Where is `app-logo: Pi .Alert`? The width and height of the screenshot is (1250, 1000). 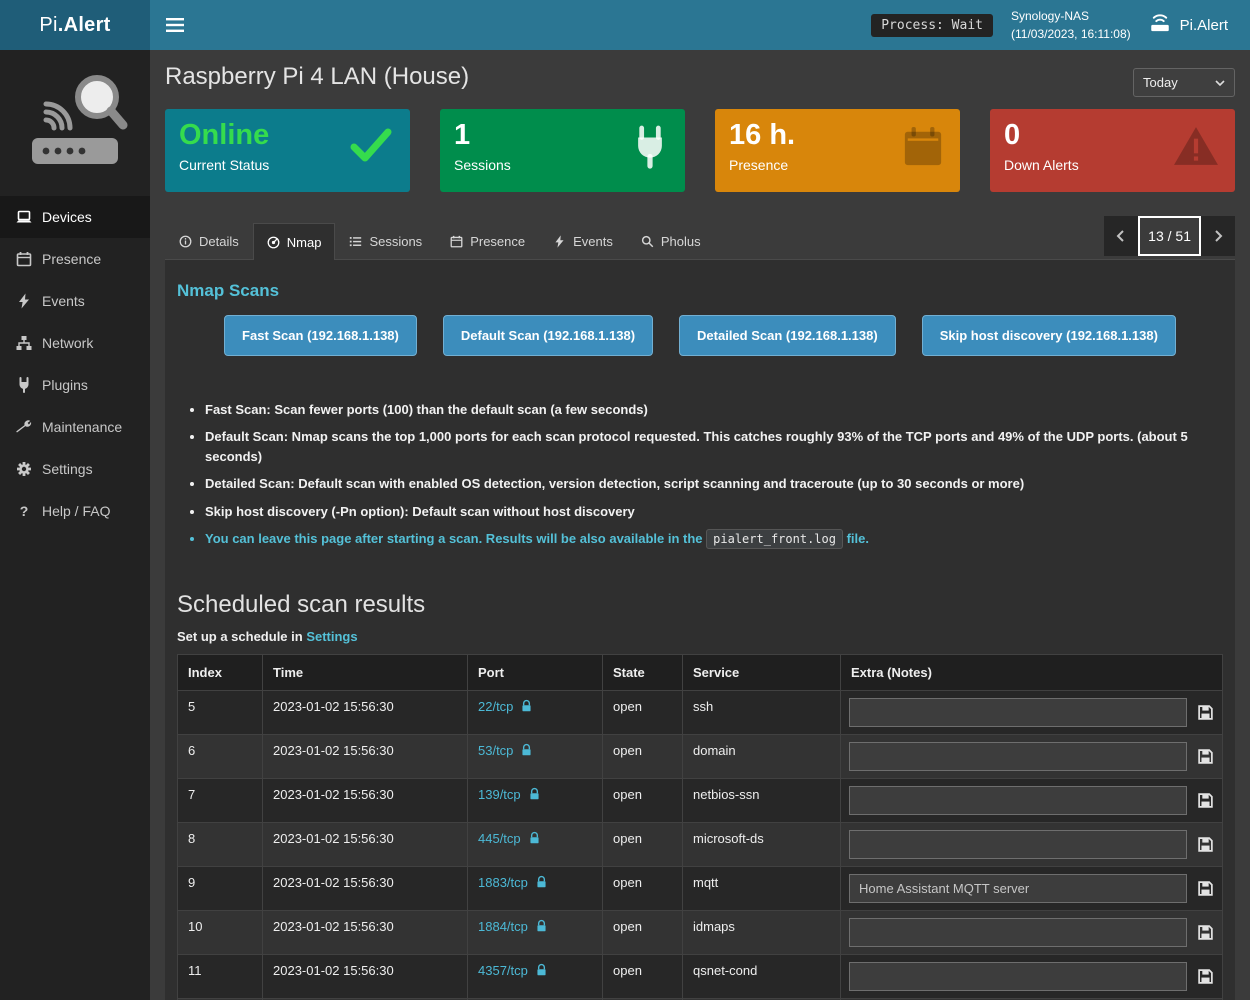 app-logo: Pi .Alert is located at coordinates (75, 25).